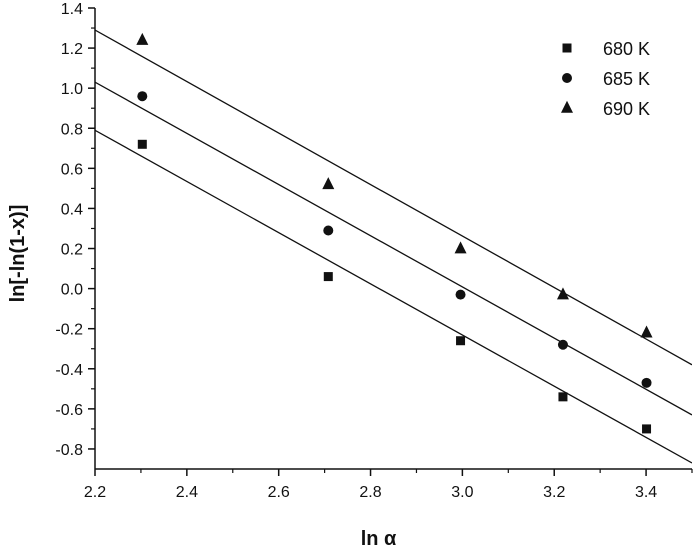 The height and width of the screenshot is (552, 698). Describe the element at coordinates (72, 250) in the screenshot. I see `y-tick-label: 0.2` at that location.